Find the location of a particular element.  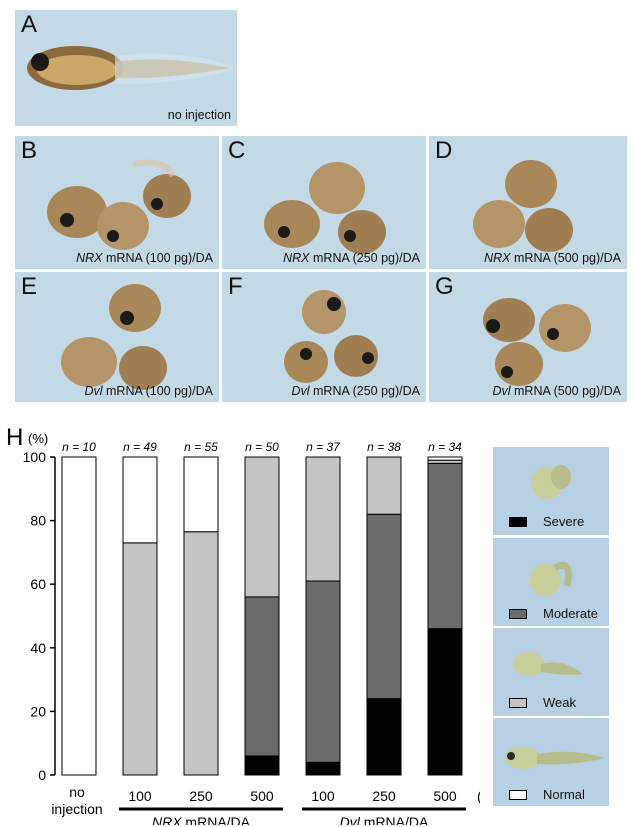

legend-label: Normal is located at coordinates (564, 794).